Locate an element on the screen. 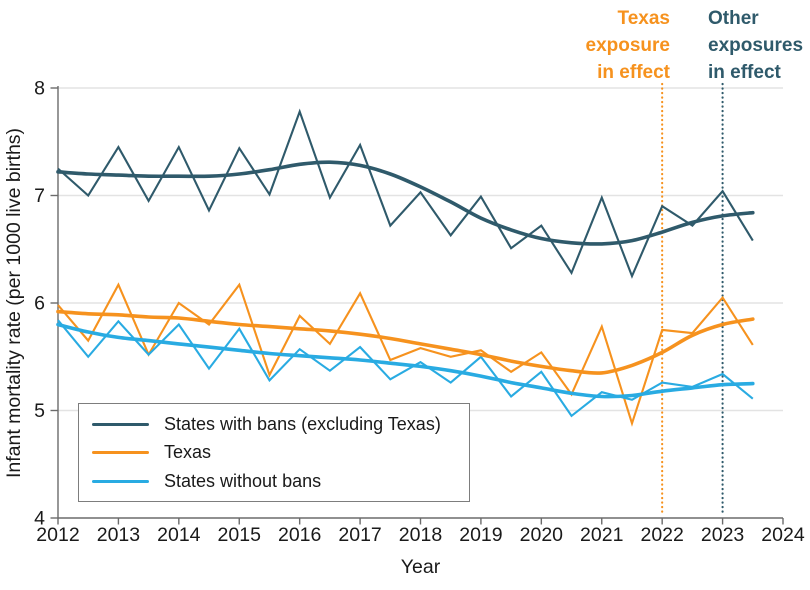 The height and width of the screenshot is (590, 810). legend-item-bans: States with bans (excluding Texas) is located at coordinates (274, 424).